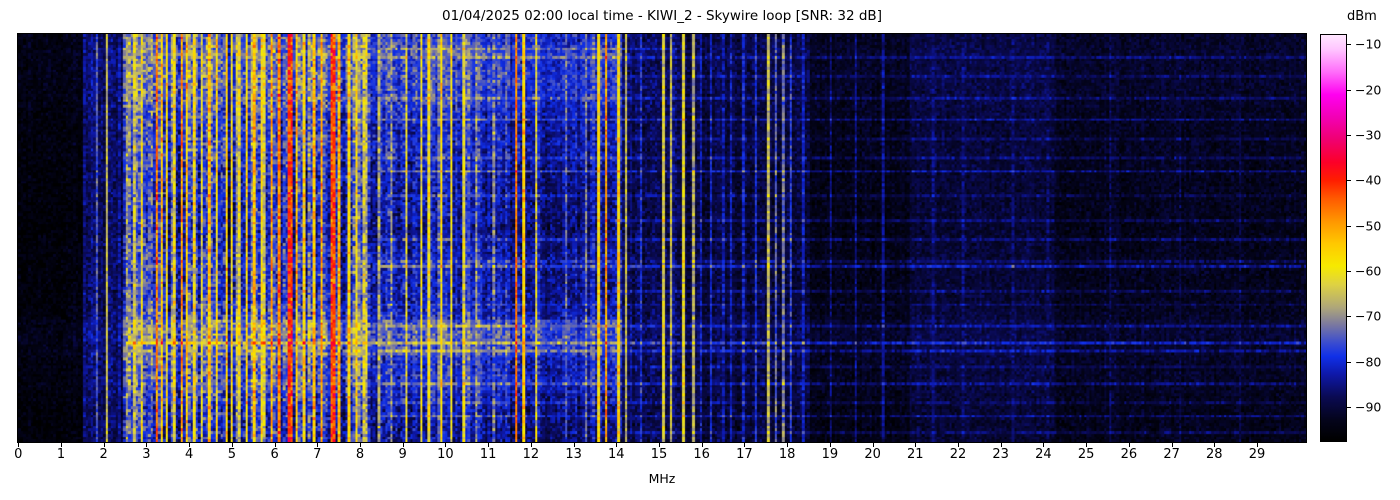 The image size is (1400, 500). I want to click on x-tick-label: 0, so click(18, 454).